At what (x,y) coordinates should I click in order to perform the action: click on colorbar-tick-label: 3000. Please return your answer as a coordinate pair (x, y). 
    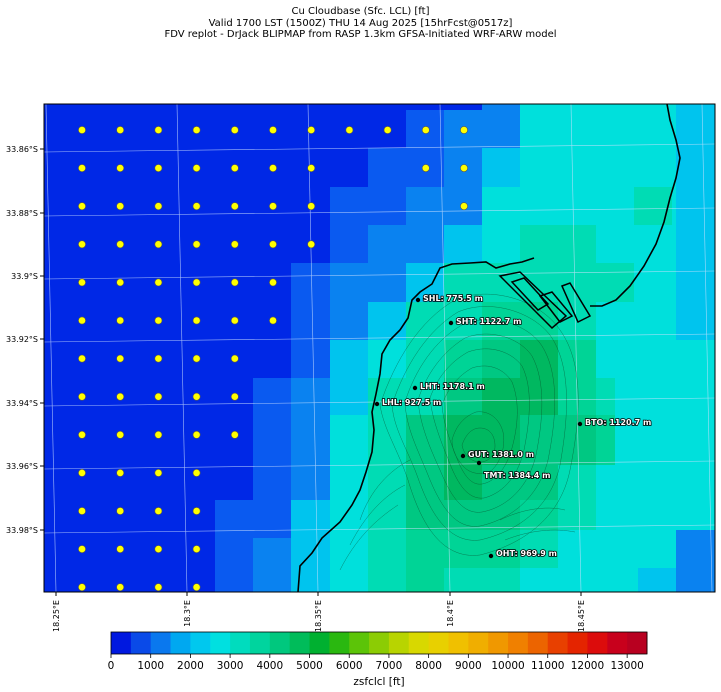
    Looking at the image, I should click on (230, 666).